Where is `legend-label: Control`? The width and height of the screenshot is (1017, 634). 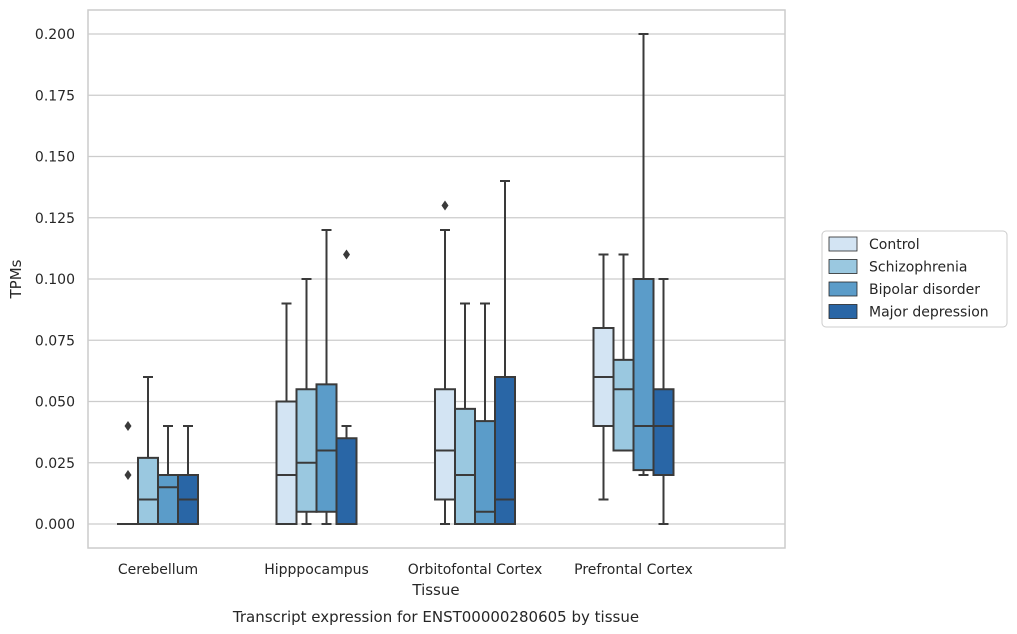 legend-label: Control is located at coordinates (894, 245).